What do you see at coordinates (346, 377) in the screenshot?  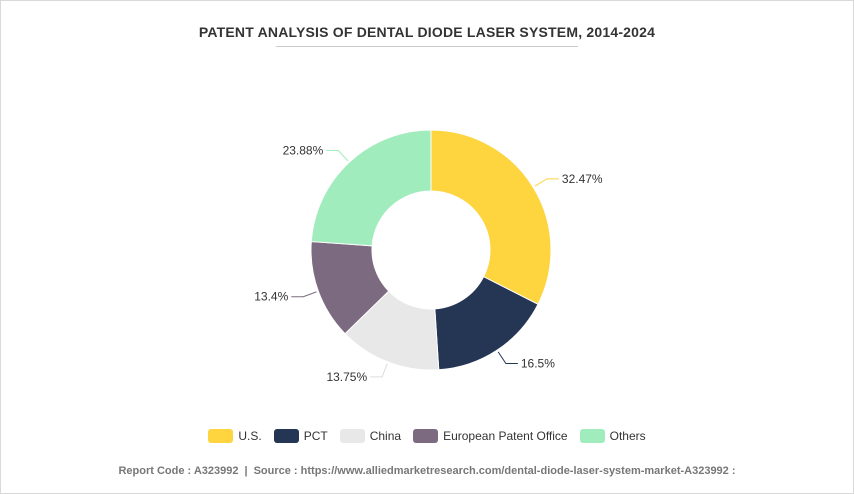 I see `value-label-china: 13.75%` at bounding box center [346, 377].